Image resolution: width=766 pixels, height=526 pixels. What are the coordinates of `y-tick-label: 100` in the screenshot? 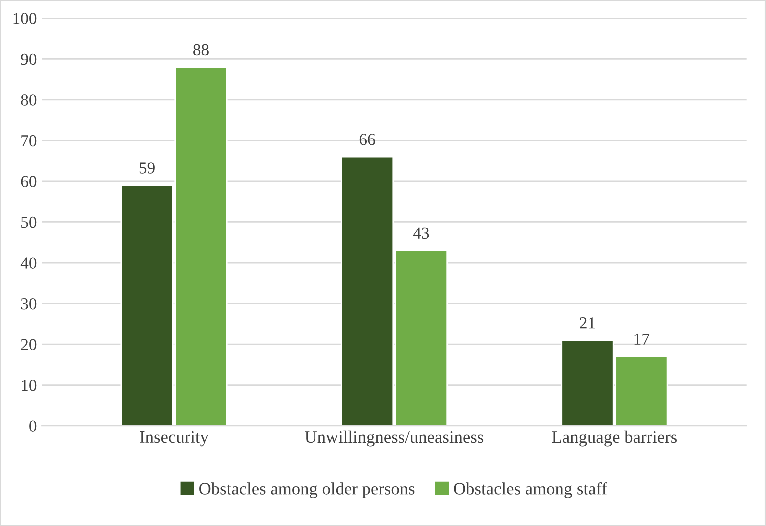 It's located at (25, 18).